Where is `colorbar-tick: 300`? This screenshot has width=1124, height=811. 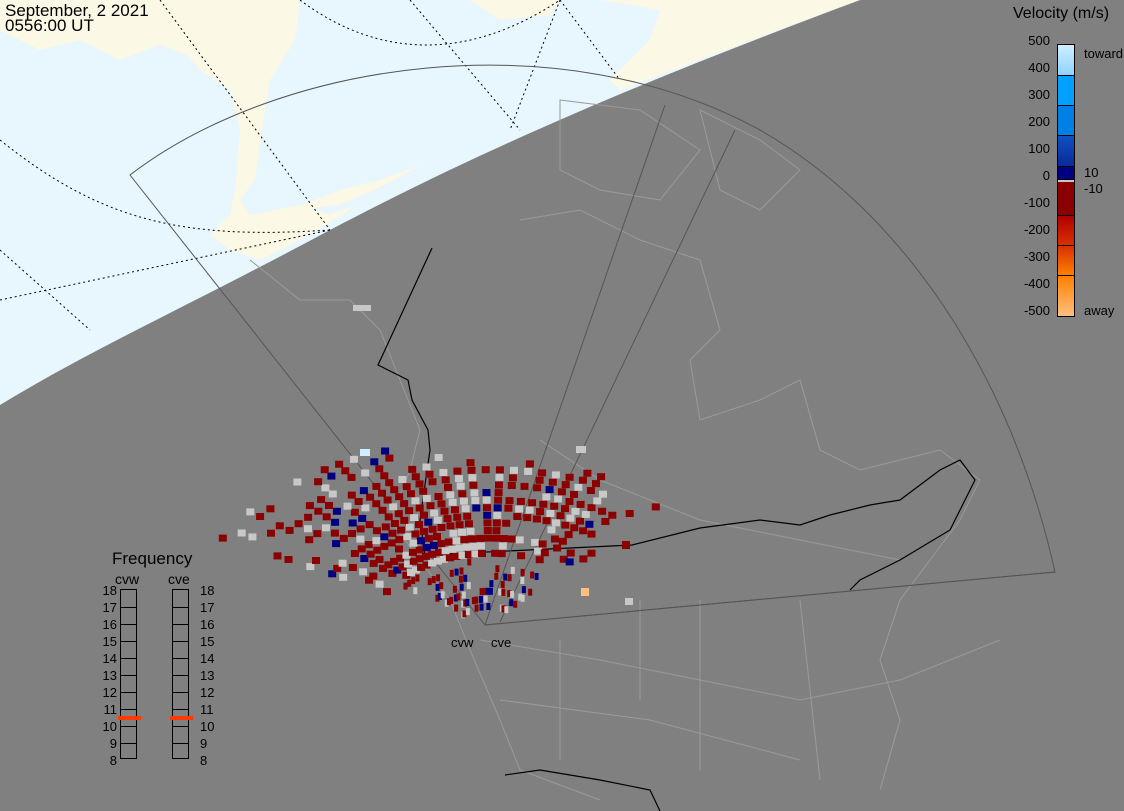 colorbar-tick: 300 is located at coordinates (1039, 94).